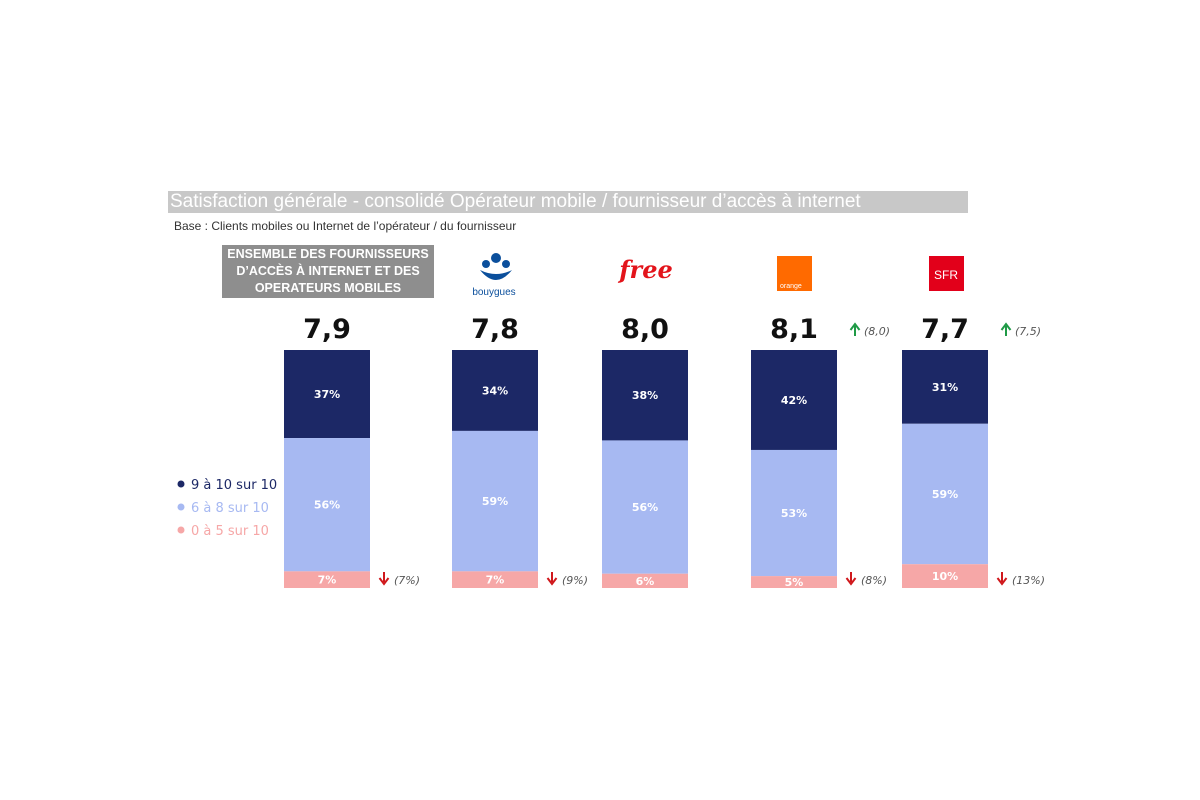  What do you see at coordinates (1028, 580) in the screenshot?
I see `low-comparison-sfr: (13%)` at bounding box center [1028, 580].